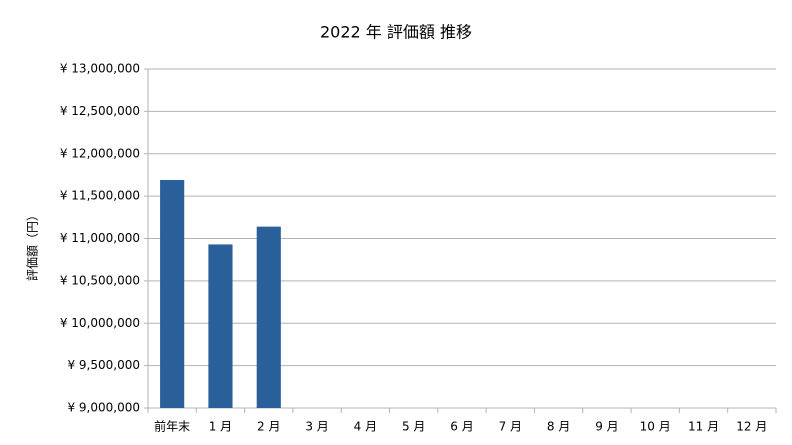 The height and width of the screenshot is (445, 792). What do you see at coordinates (703, 427) in the screenshot?
I see `x-tick-label: 11 月` at bounding box center [703, 427].